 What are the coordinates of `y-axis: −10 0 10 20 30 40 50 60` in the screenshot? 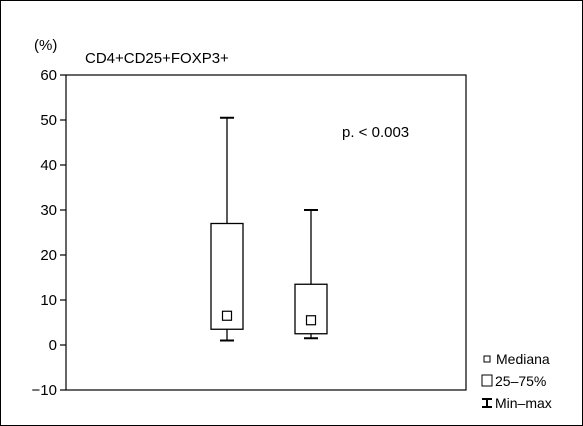 It's located at (49, 233).